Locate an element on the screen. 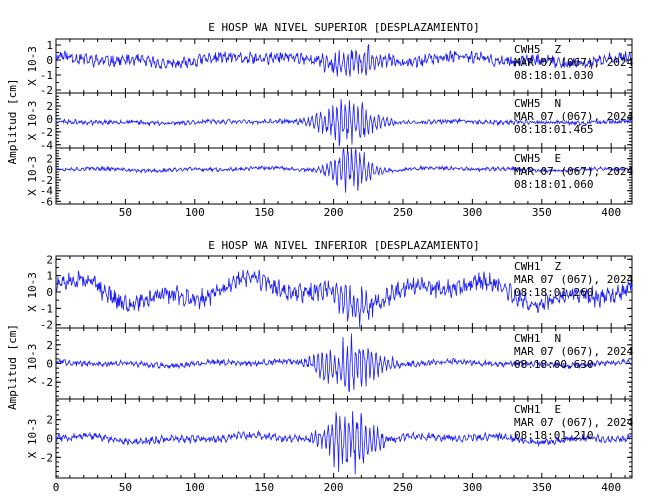 This screenshot has width=650, height=500. record-time: 08:18:01.465 is located at coordinates (553, 129).